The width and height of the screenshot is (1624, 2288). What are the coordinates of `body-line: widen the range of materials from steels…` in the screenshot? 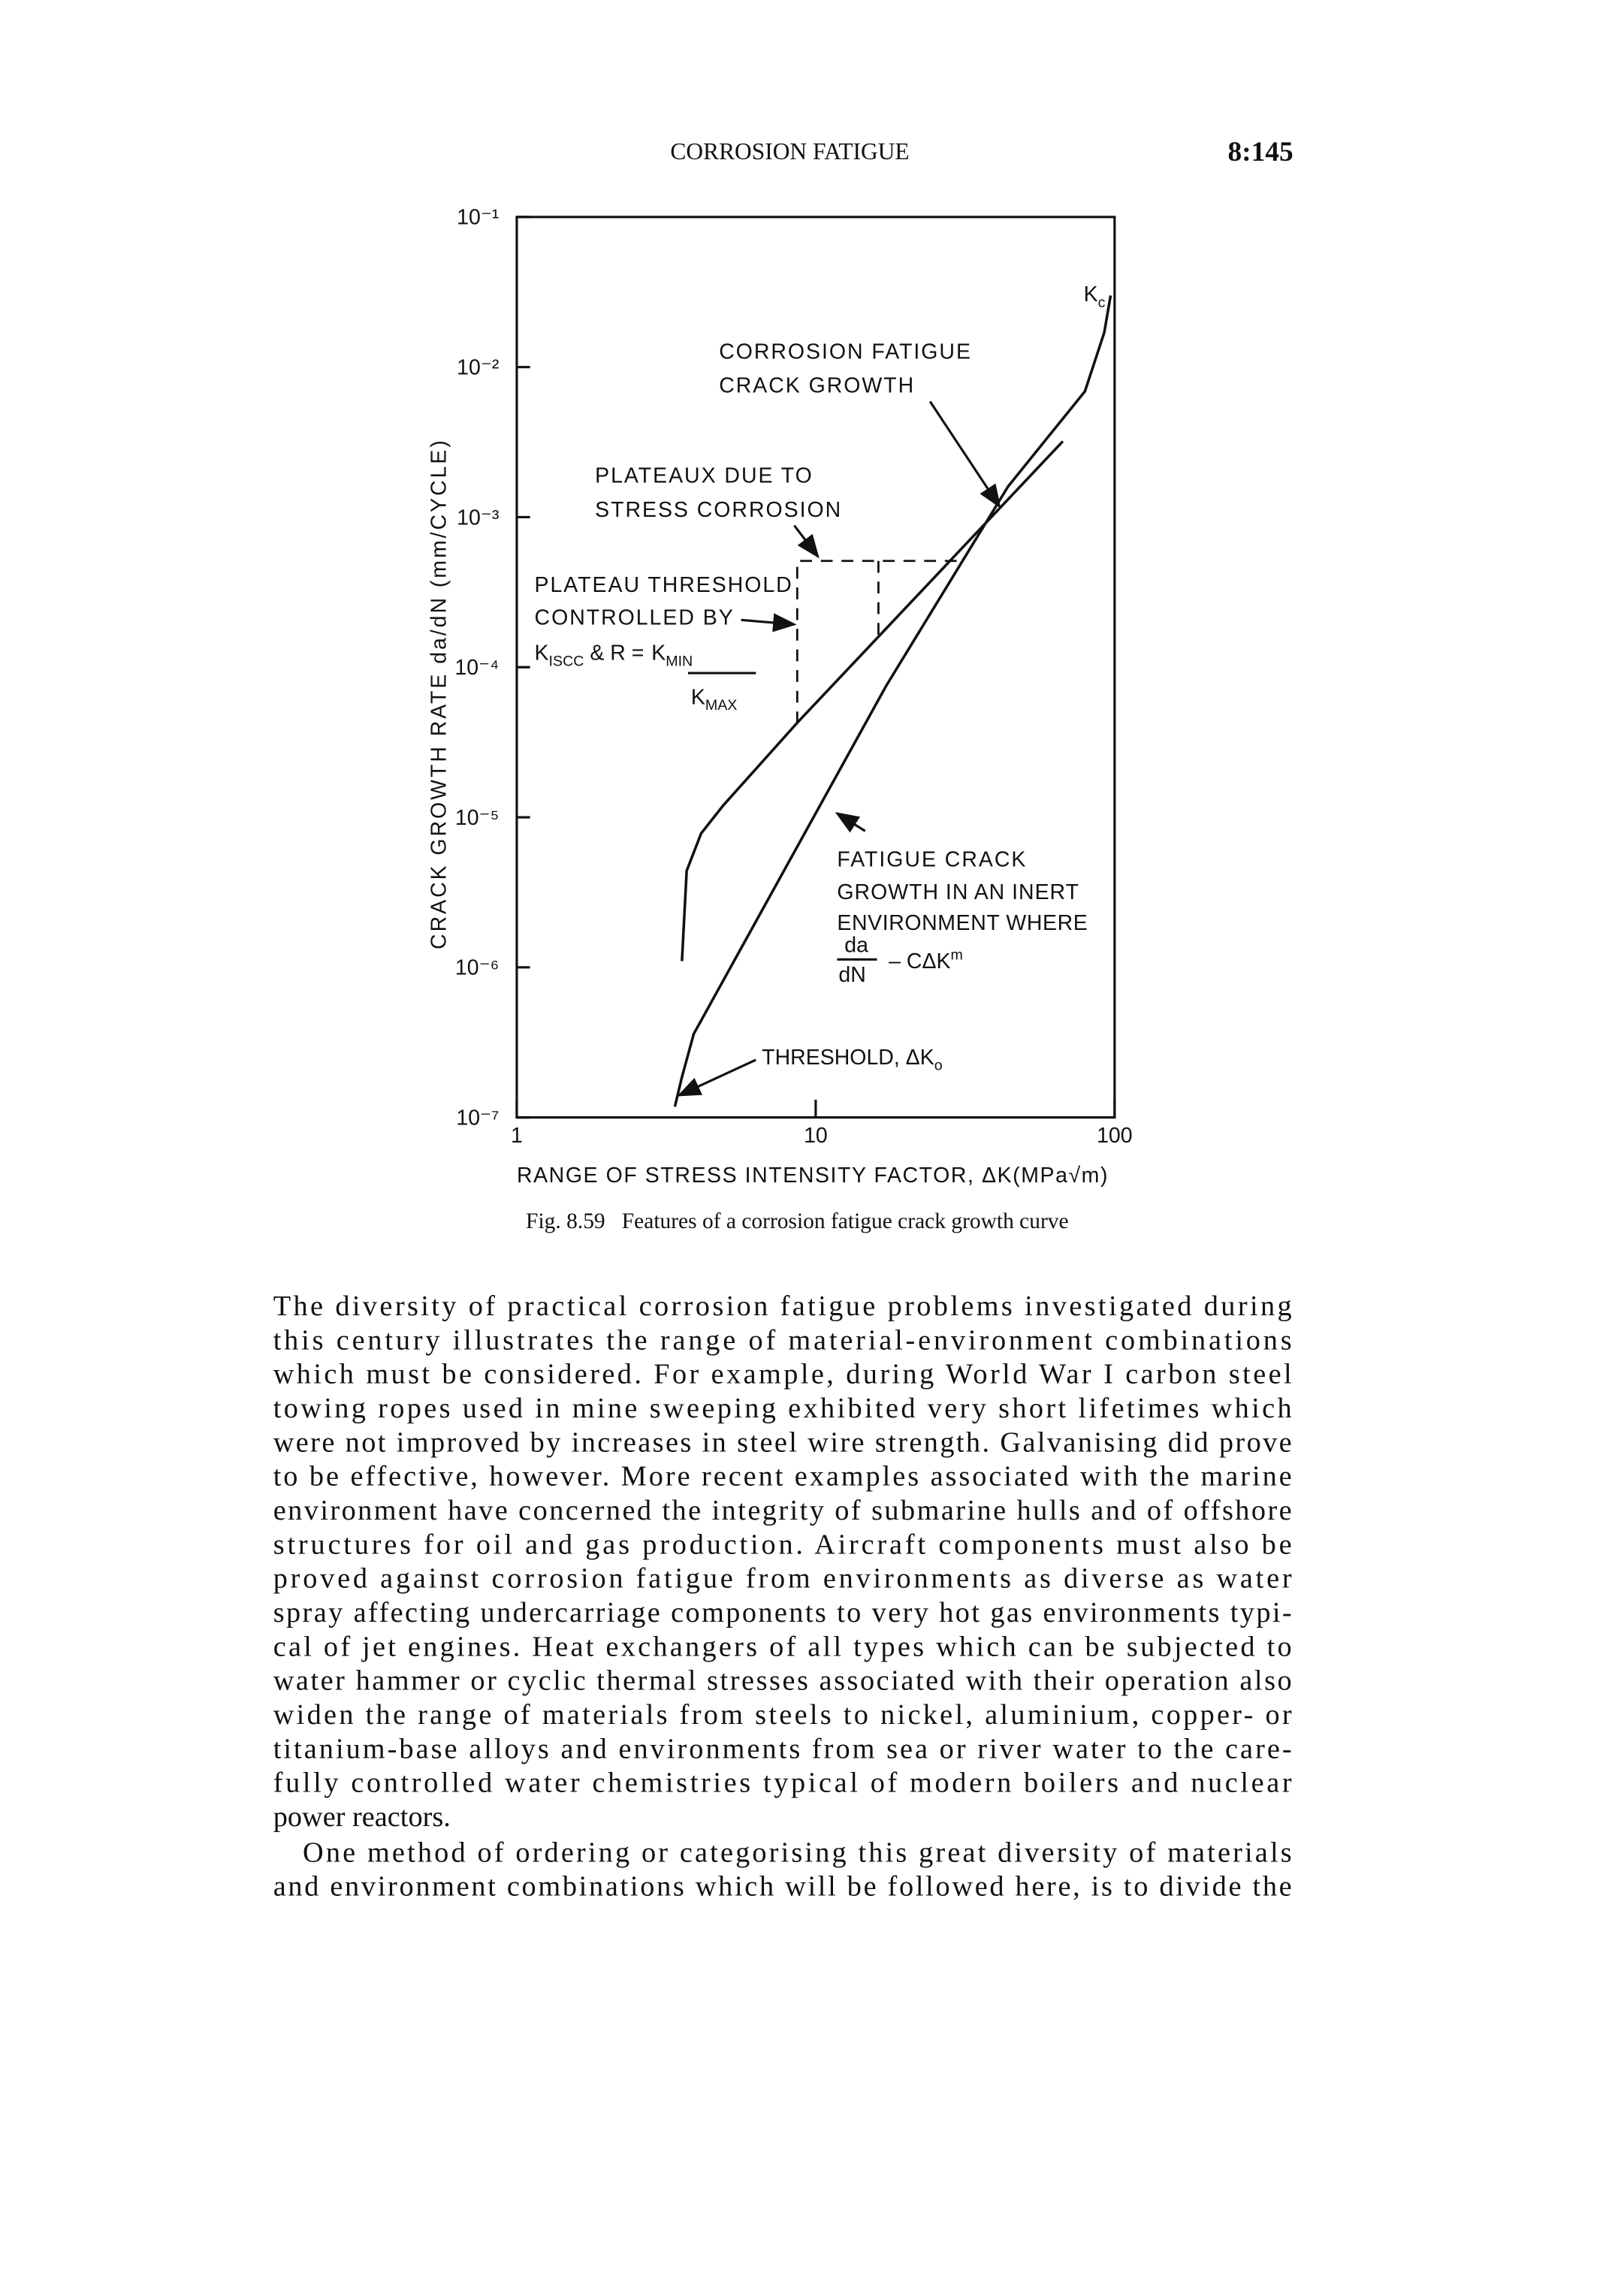 It's located at (782, 1715).